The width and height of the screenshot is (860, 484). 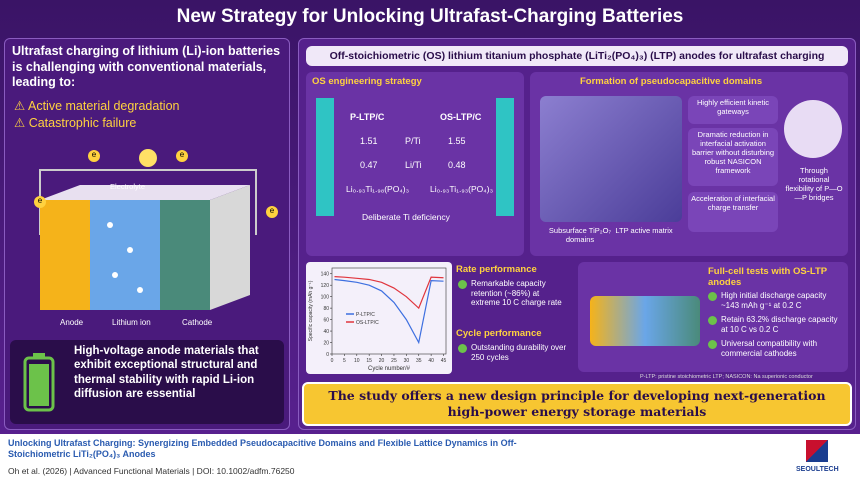 I want to click on y-tick-label: 80, so click(x=326, y=309).